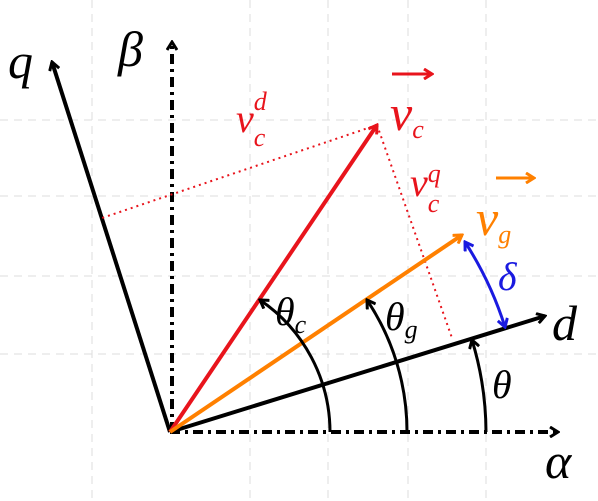 Image resolution: width=598 pixels, height=501 pixels. Describe the element at coordinates (401, 113) in the screenshot. I see `vc-base: v` at that location.